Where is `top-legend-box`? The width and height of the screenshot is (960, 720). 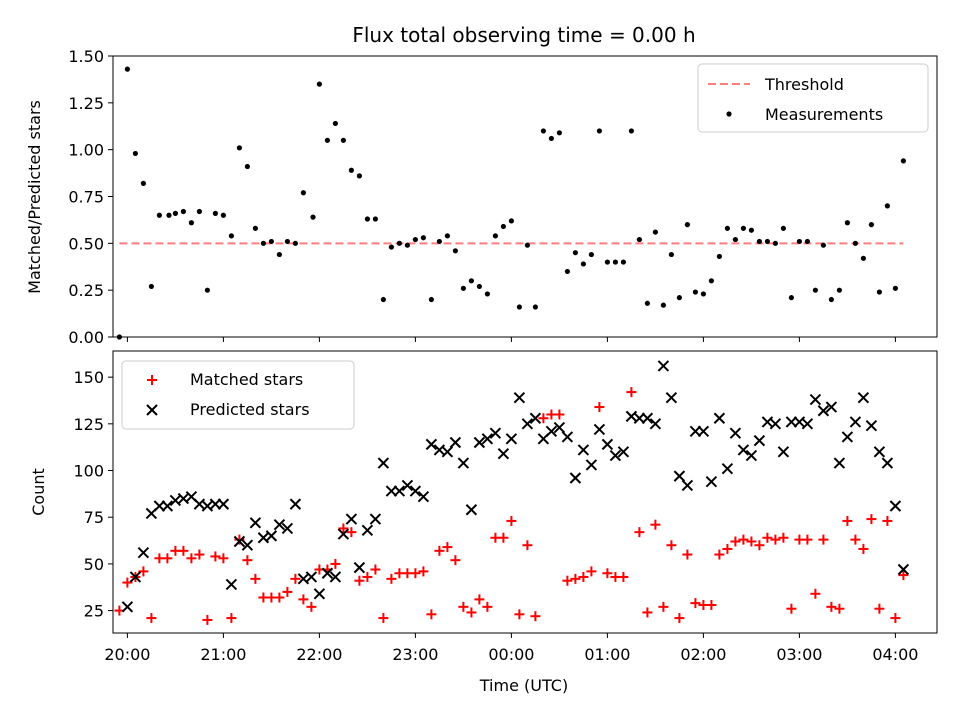
top-legend-box is located at coordinates (813, 98).